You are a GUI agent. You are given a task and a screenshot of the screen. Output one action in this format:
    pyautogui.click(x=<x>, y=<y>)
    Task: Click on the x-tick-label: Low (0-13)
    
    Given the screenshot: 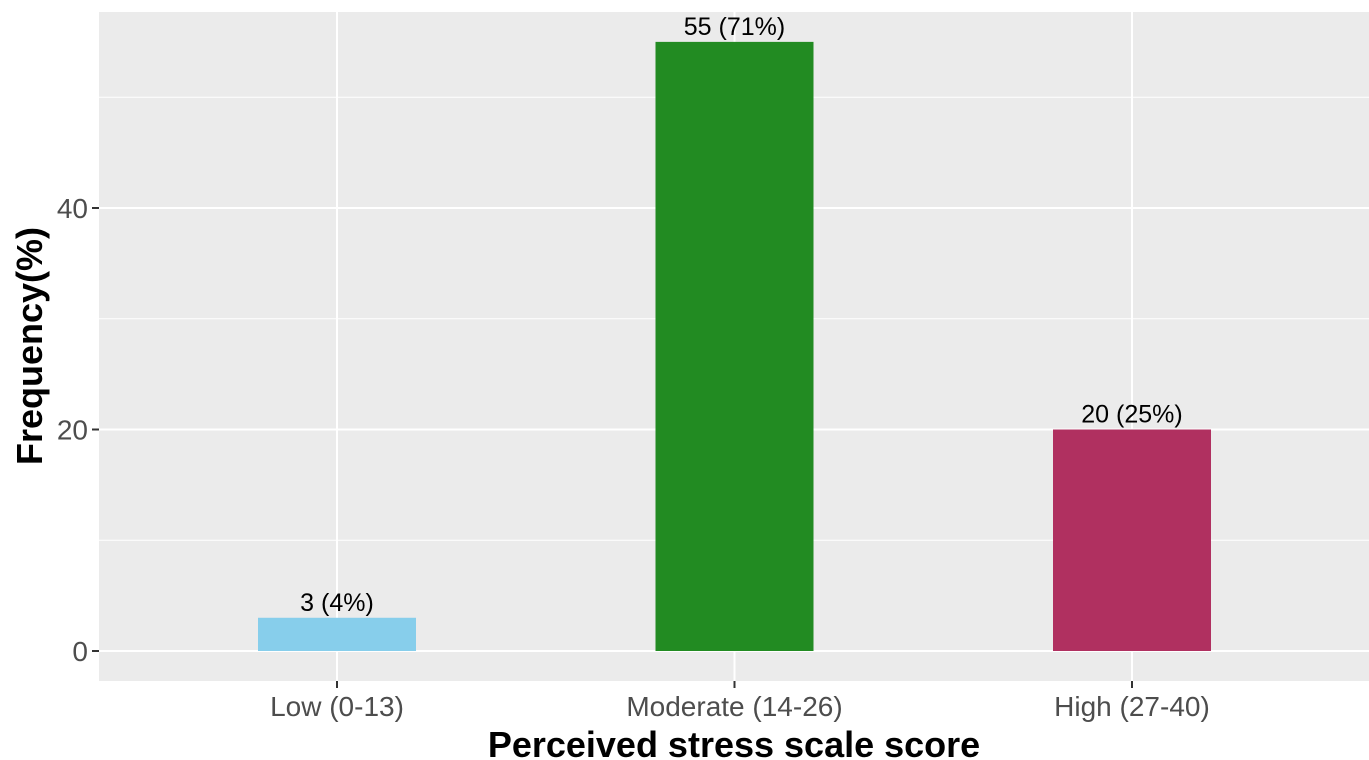 What is the action you would take?
    pyautogui.click(x=337, y=706)
    